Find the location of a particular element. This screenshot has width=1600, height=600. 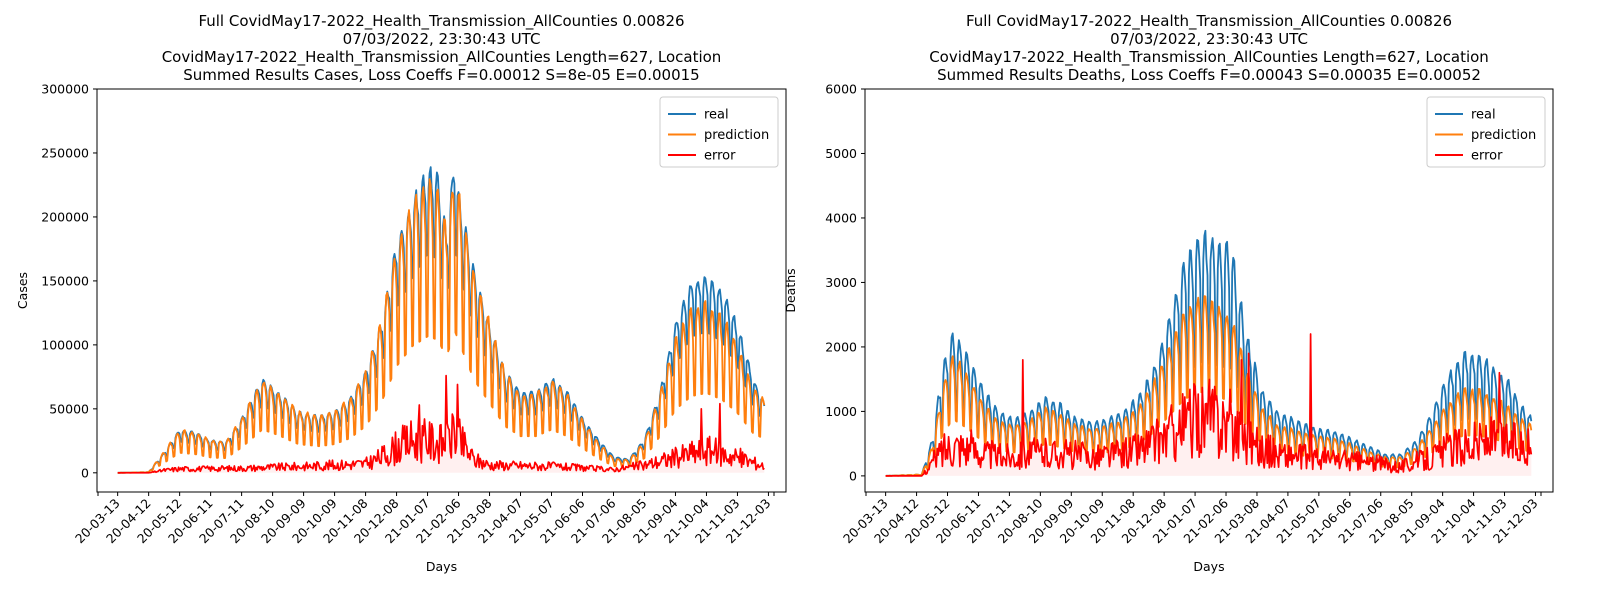

y-axis-label: Deaths is located at coordinates (790, 290).